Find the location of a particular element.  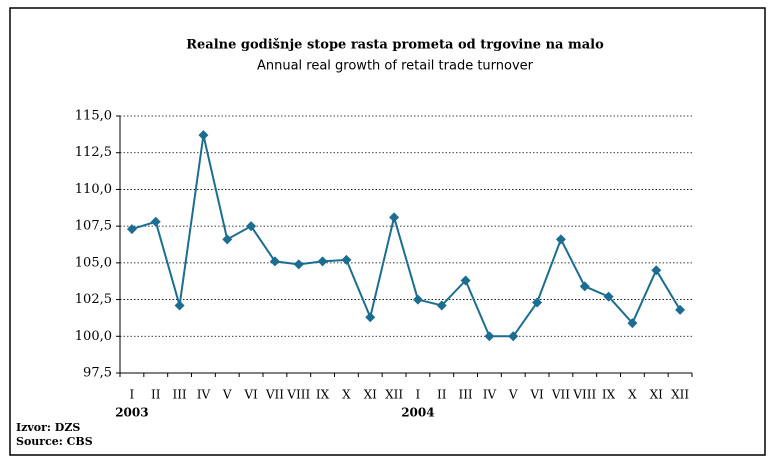

source: Source: CBS is located at coordinates (54, 441).